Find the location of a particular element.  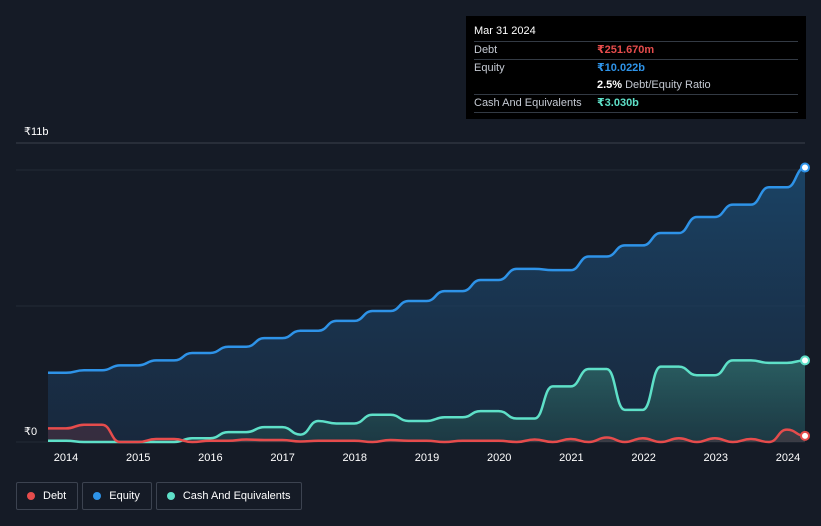

cash-and-equivalents-end-marker is located at coordinates (805, 360).